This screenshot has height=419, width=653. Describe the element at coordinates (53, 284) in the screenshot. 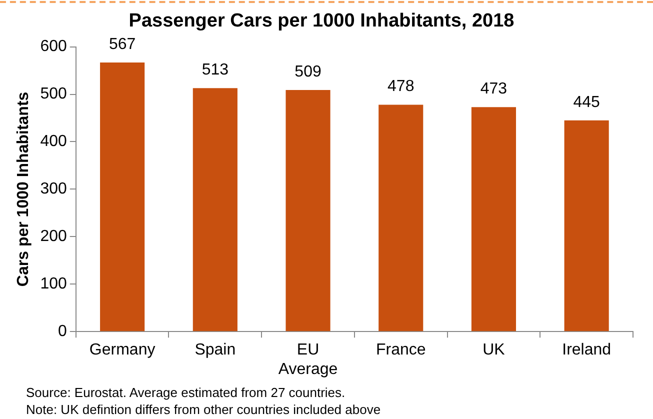

I see `y-tick-label: 100` at that location.